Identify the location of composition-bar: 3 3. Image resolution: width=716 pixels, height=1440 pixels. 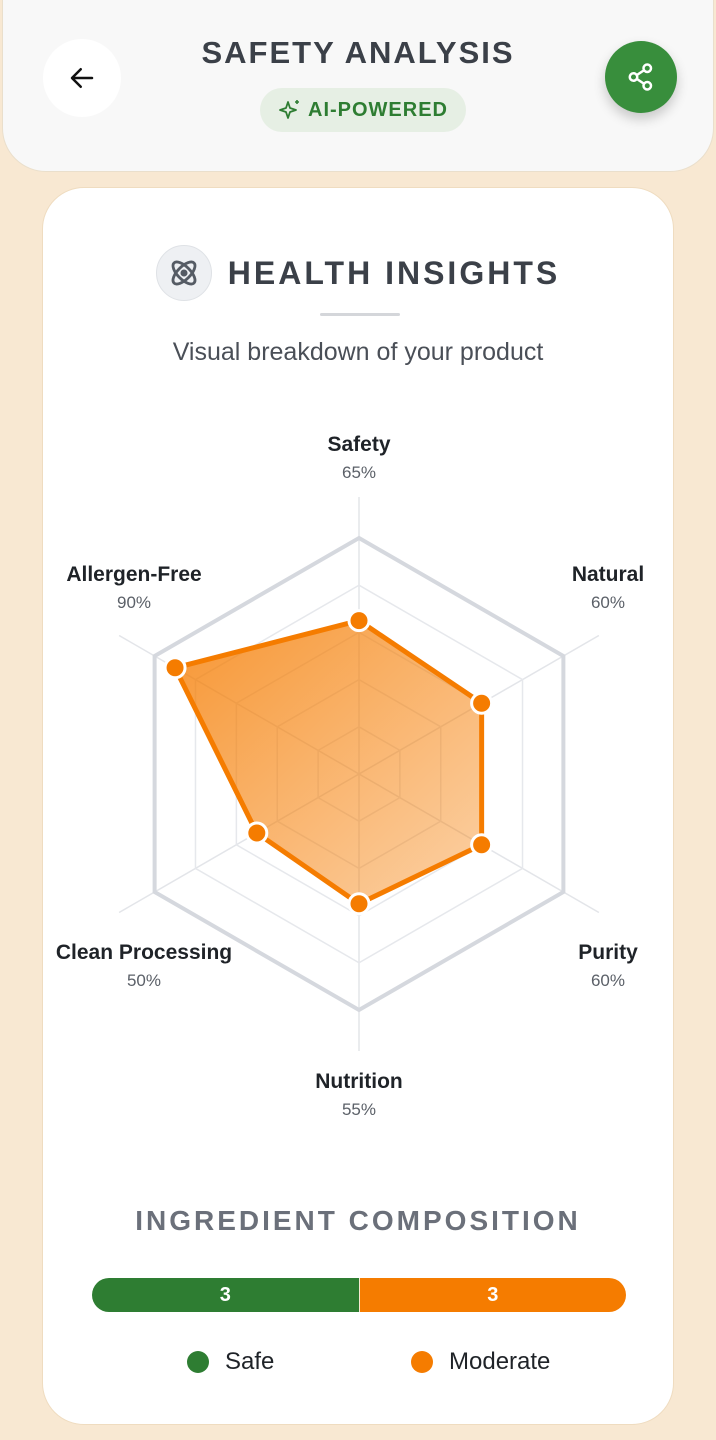
(359, 1295).